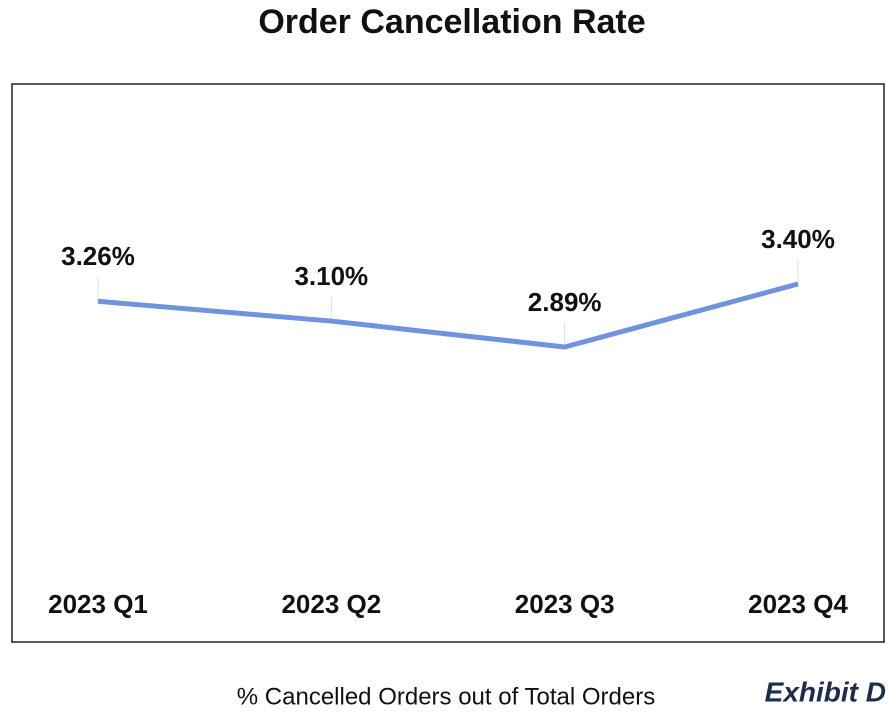 Image resolution: width=896 pixels, height=718 pixels. I want to click on data-label: 2.89%, so click(565, 302).